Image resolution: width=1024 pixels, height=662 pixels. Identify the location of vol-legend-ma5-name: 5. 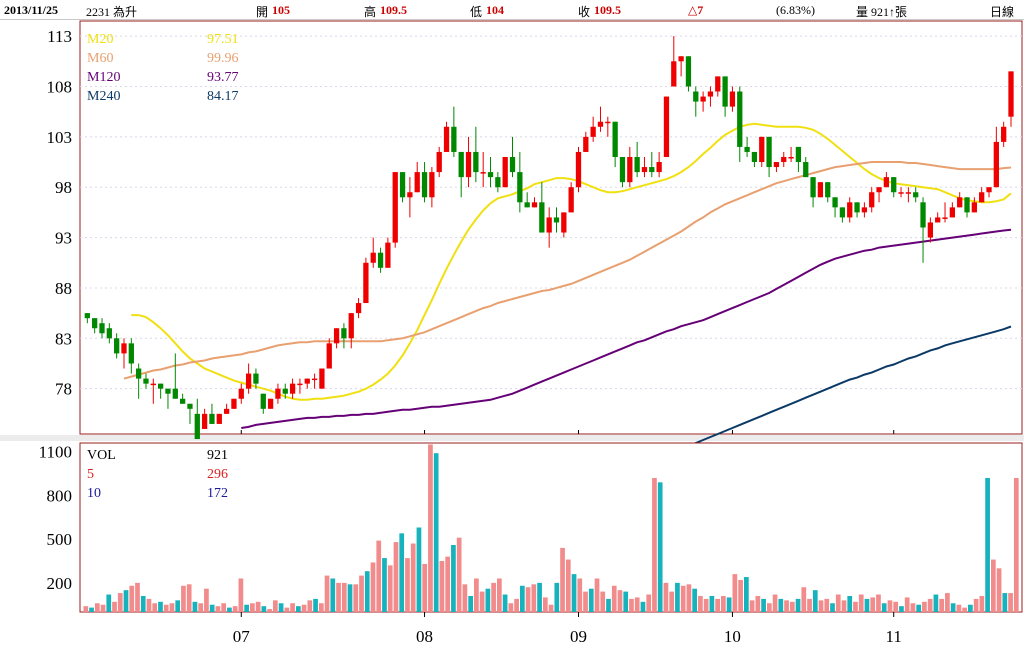
(90, 474).